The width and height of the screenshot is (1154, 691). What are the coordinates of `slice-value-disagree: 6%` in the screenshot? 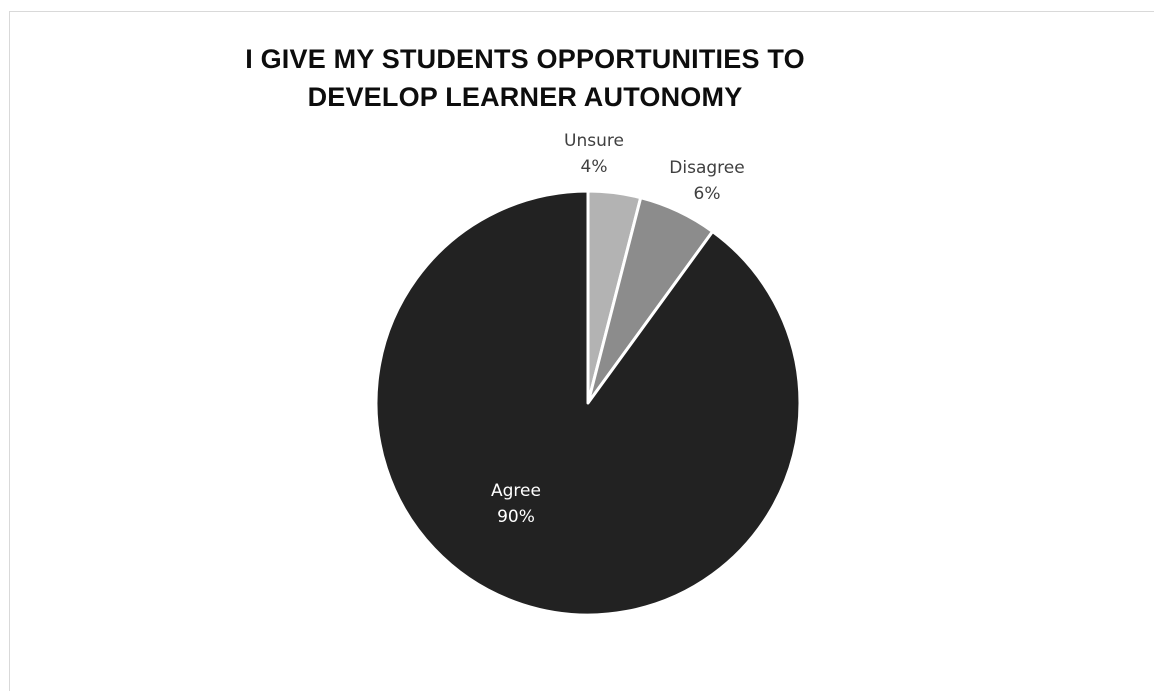 It's located at (707, 194).